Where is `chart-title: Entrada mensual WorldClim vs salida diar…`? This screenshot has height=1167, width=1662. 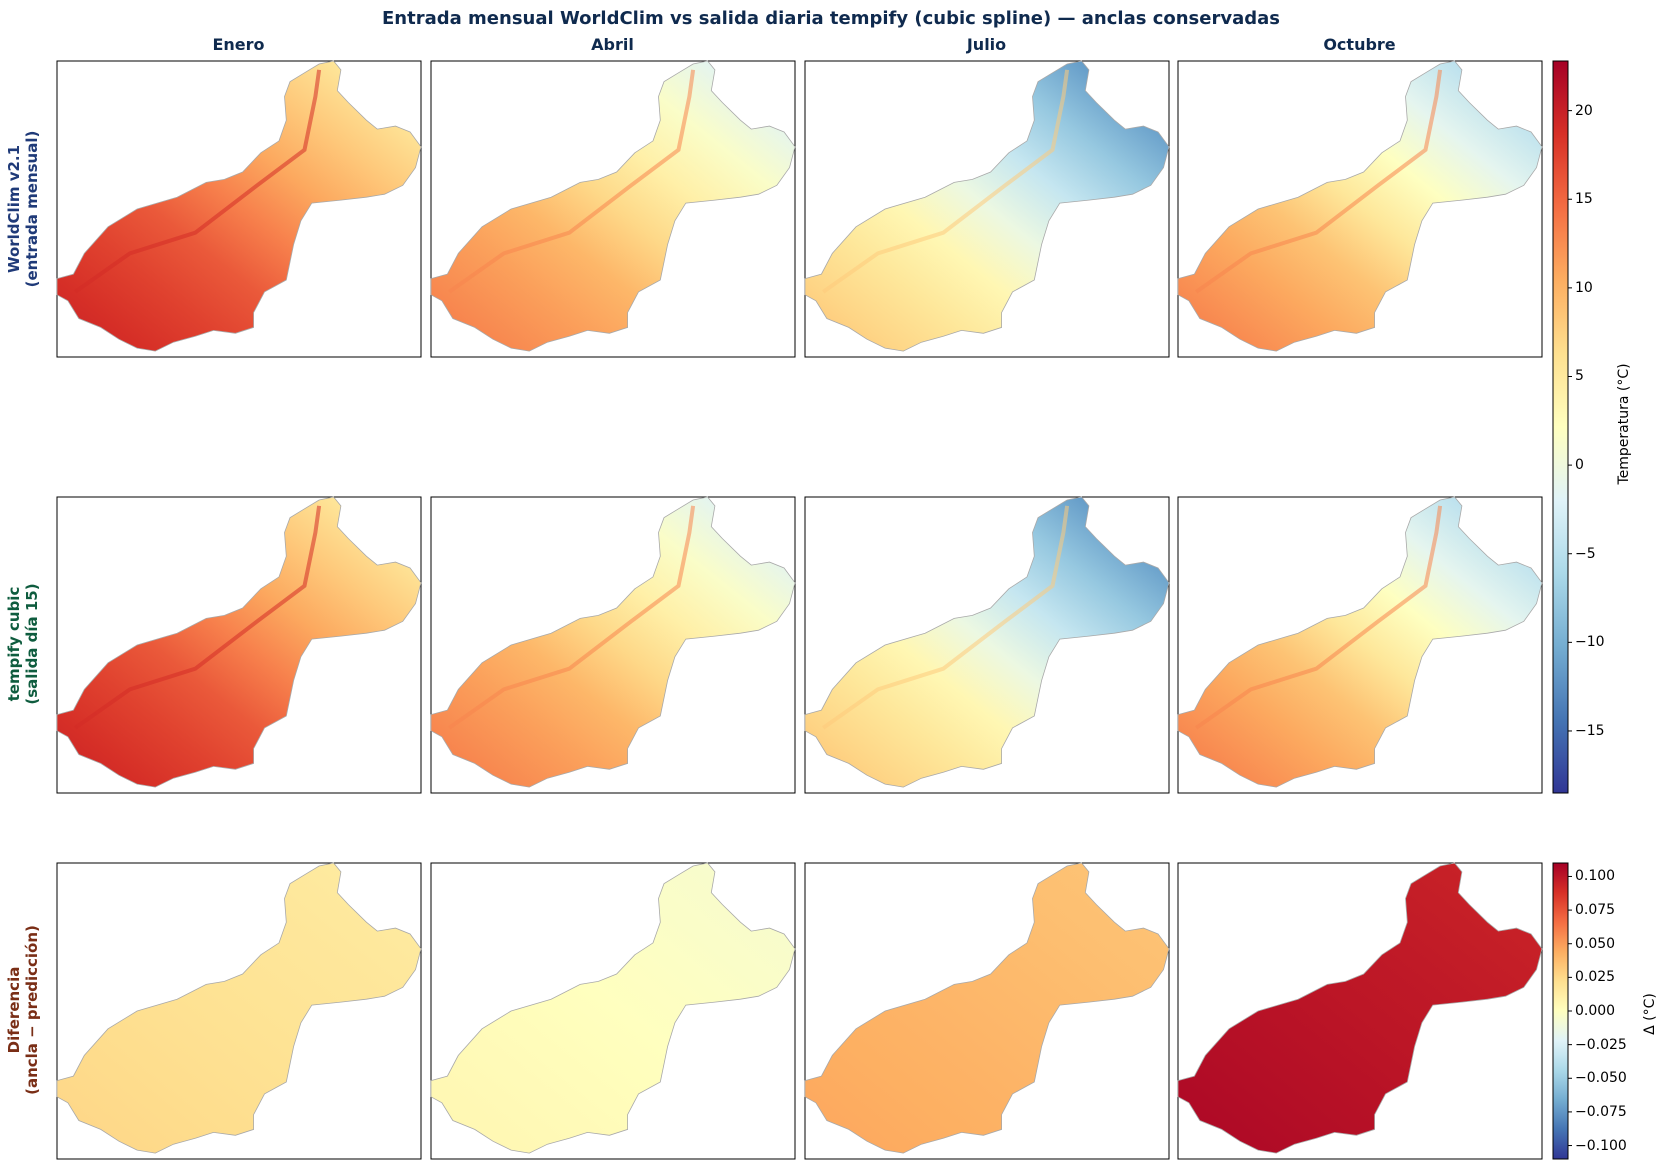 chart-title: Entrada mensual WorldClim vs salida diar… is located at coordinates (831, 18).